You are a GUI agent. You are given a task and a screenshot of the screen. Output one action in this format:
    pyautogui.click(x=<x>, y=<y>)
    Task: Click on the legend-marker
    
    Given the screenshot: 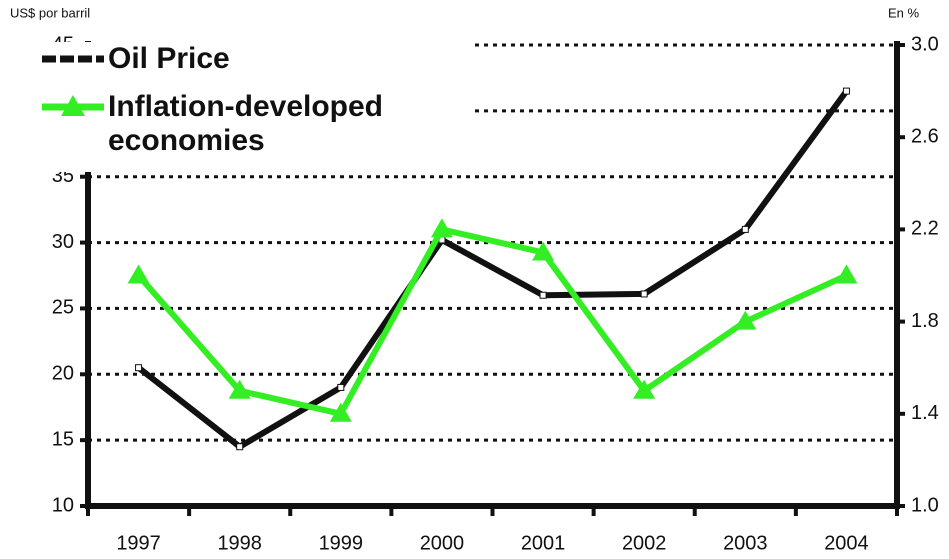 What is the action you would take?
    pyautogui.click(x=73, y=105)
    